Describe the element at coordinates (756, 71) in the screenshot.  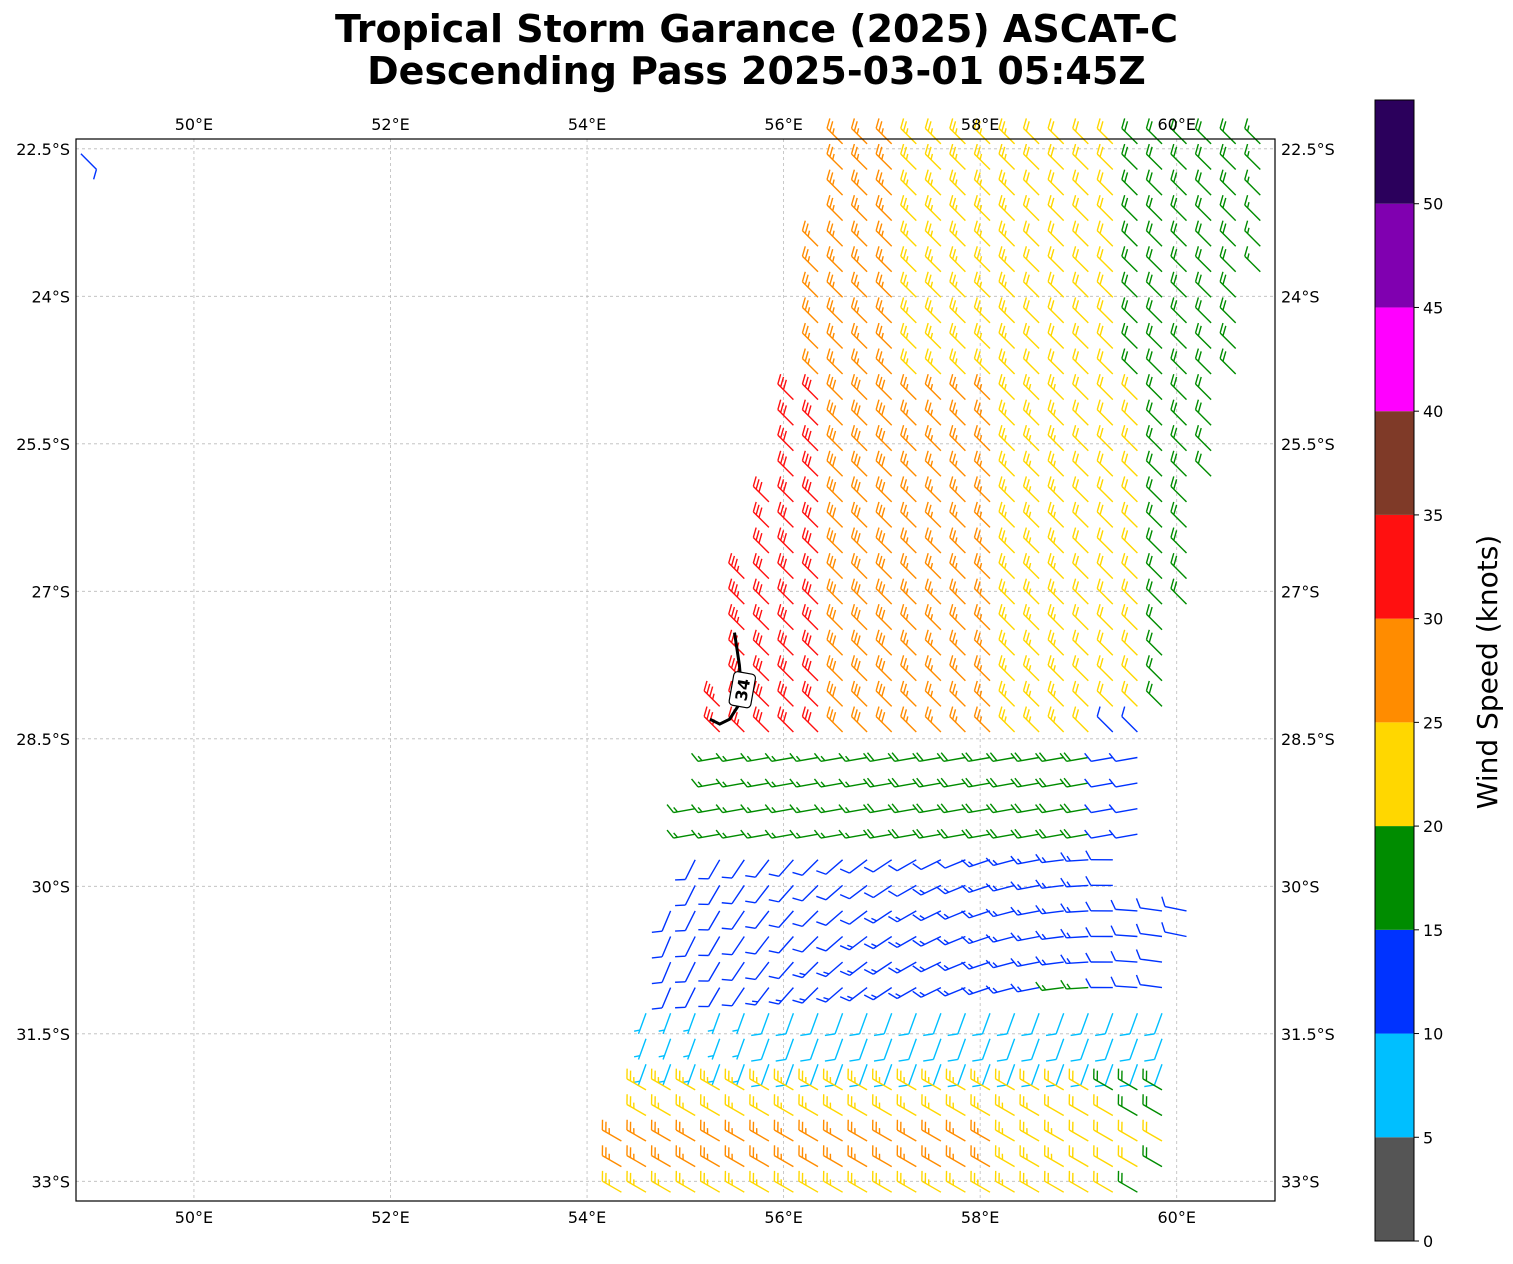
I see `chart-title-line-2: Descending Pass 2025-03-01 05:45Z` at that location.